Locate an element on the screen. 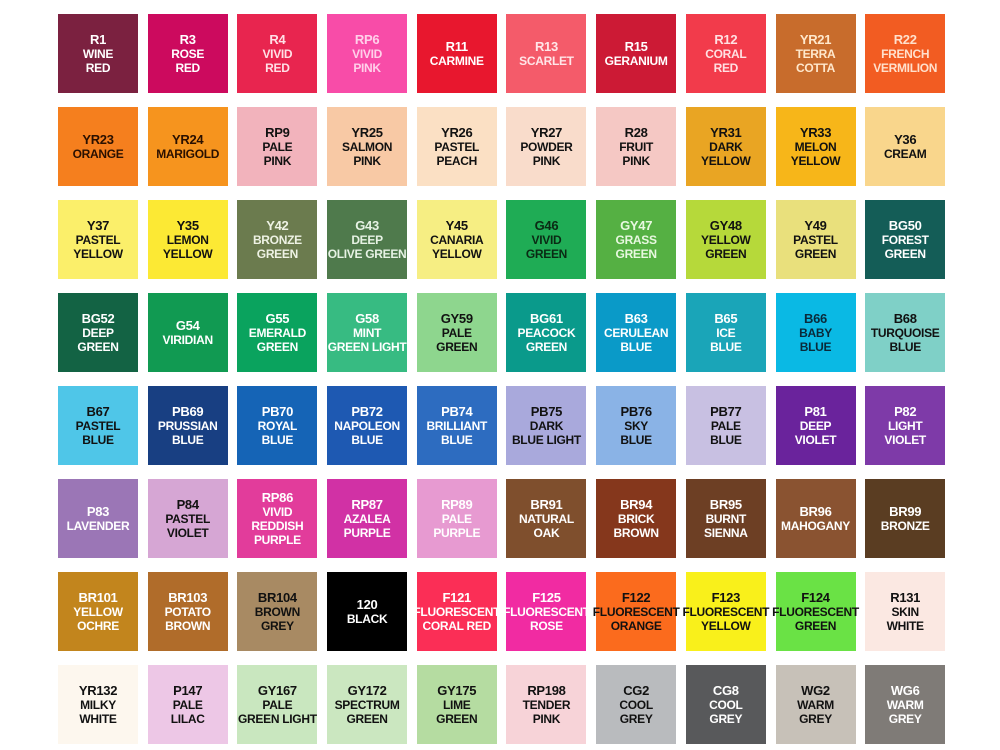  swatch-name-line: OLIVE GREEN is located at coordinates (367, 254).